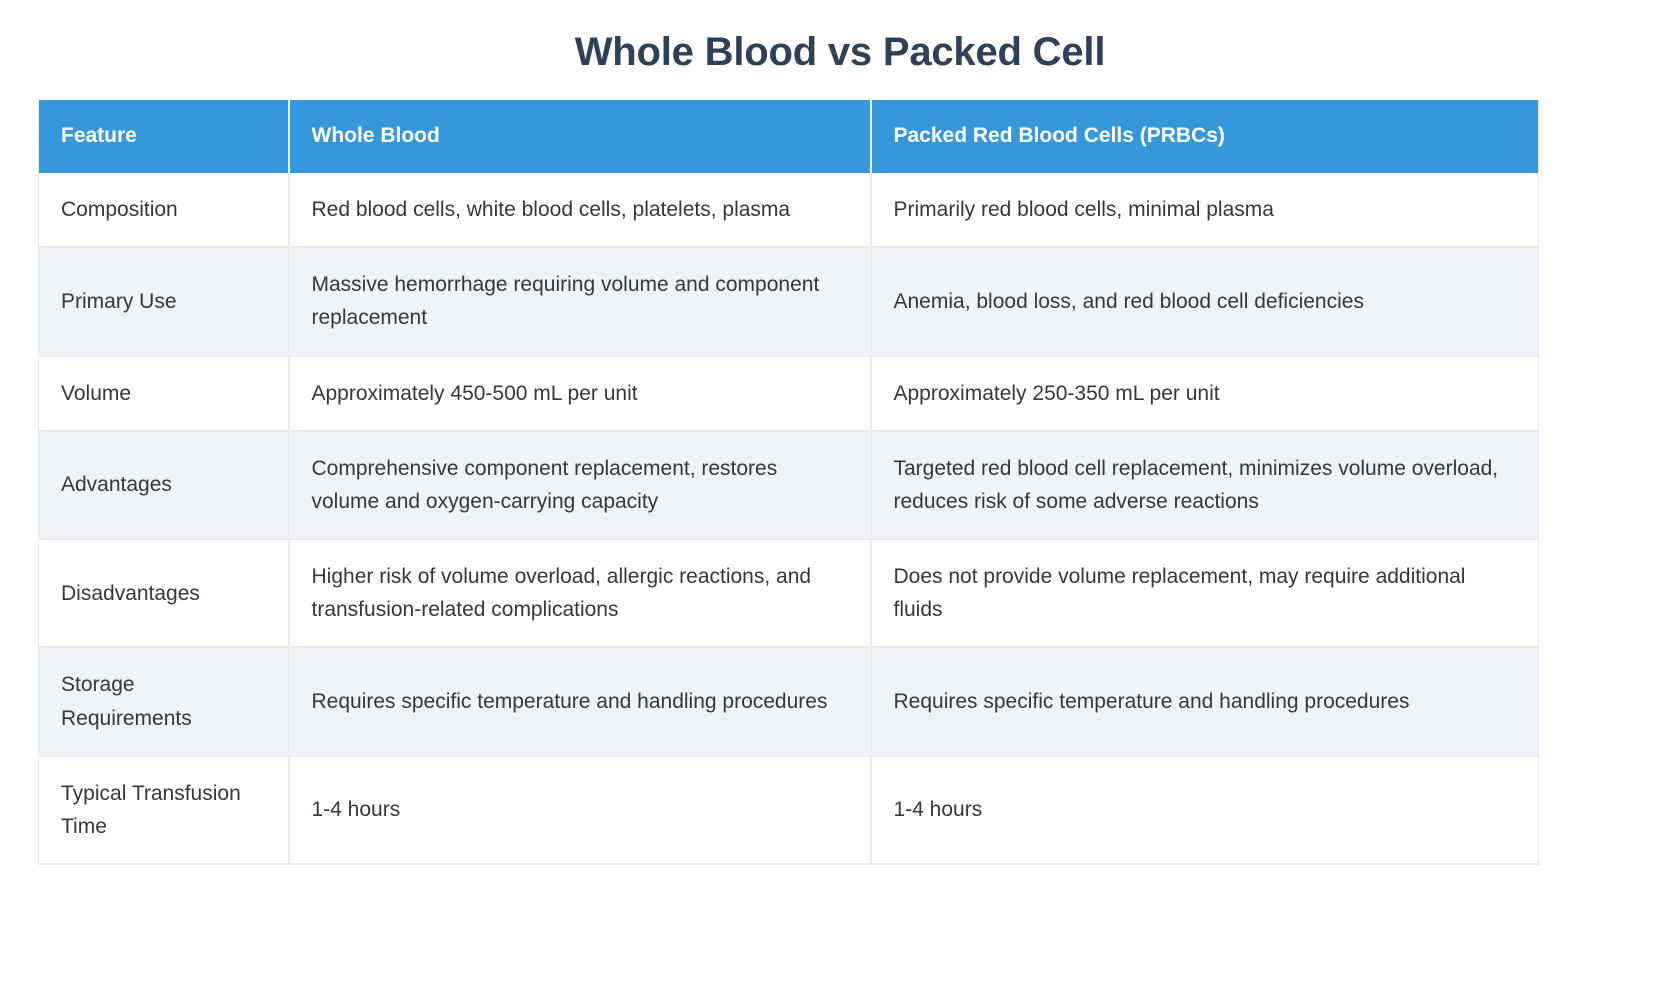 The width and height of the screenshot is (1680, 1002). Describe the element at coordinates (163, 393) in the screenshot. I see `cell-feature: Volume` at that location.